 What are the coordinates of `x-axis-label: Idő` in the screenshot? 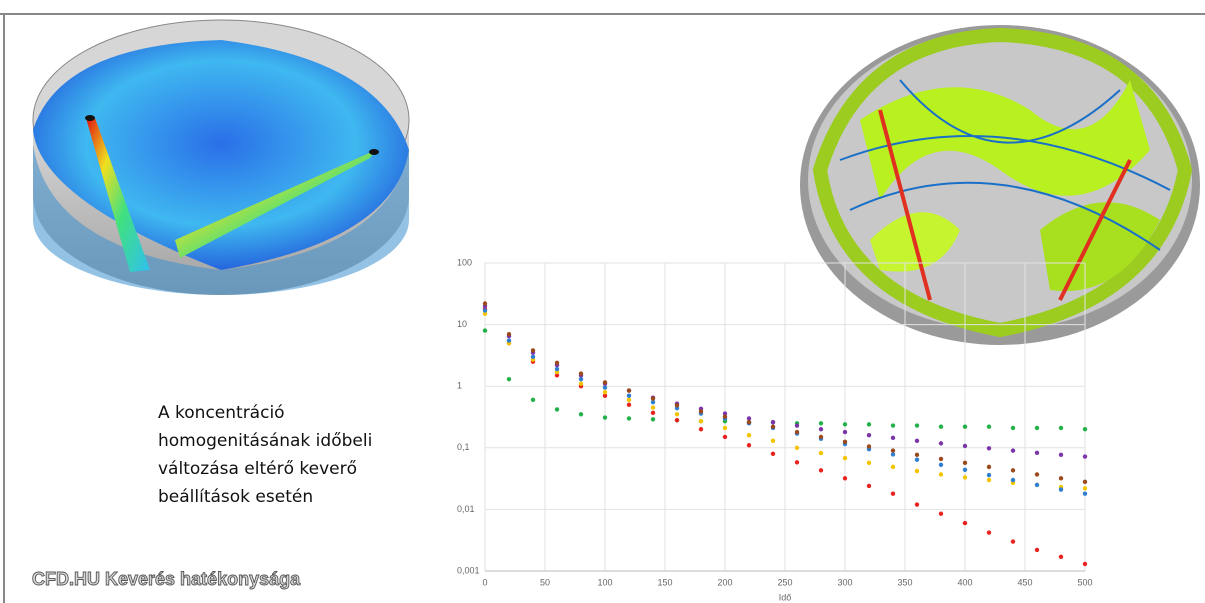 It's located at (785, 597).